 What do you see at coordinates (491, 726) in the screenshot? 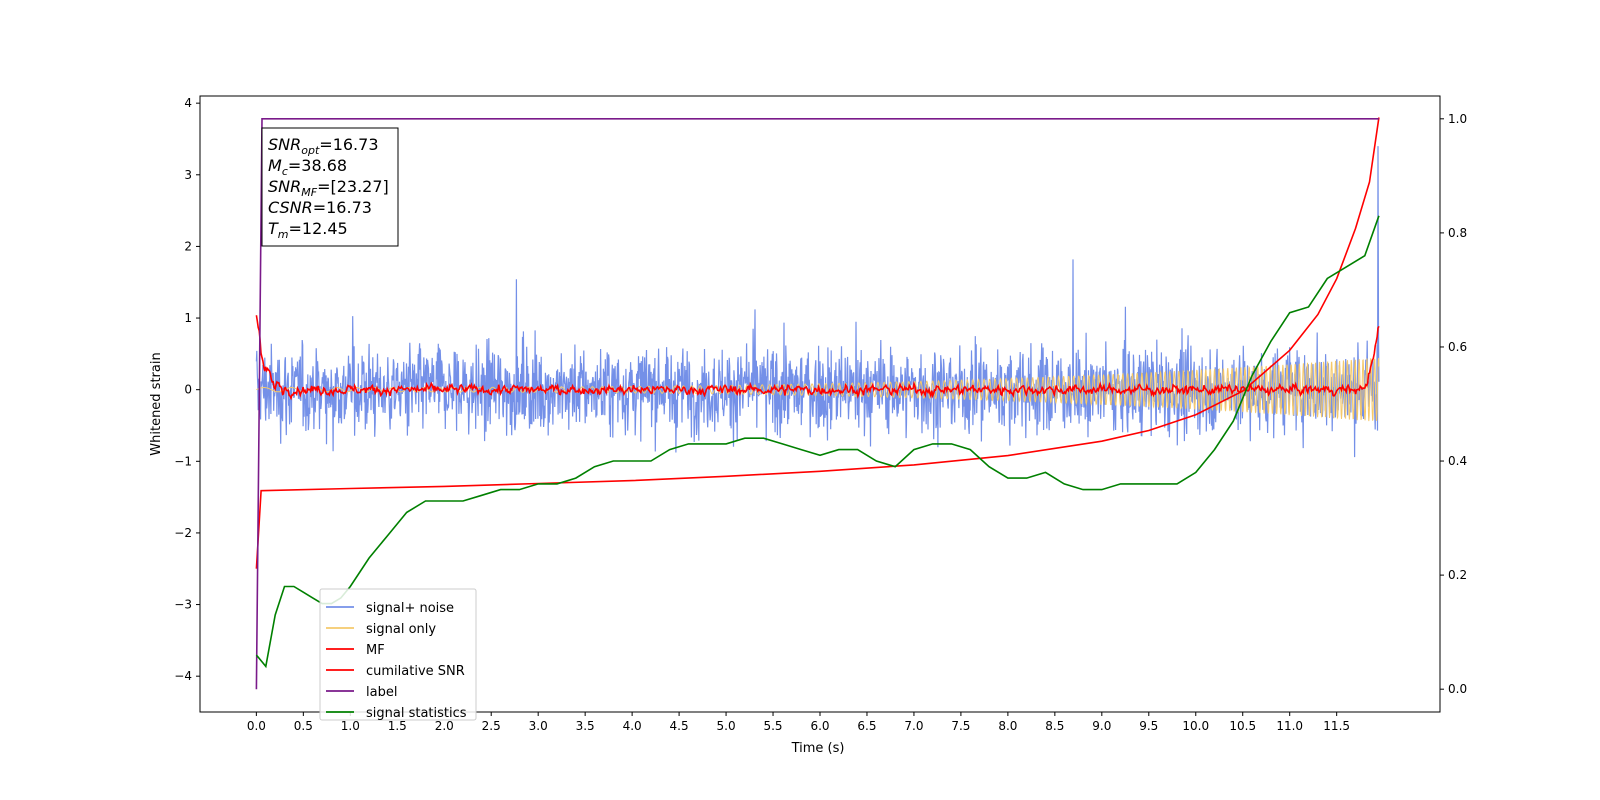
I see `x-tick-label: 2.5` at bounding box center [491, 726].